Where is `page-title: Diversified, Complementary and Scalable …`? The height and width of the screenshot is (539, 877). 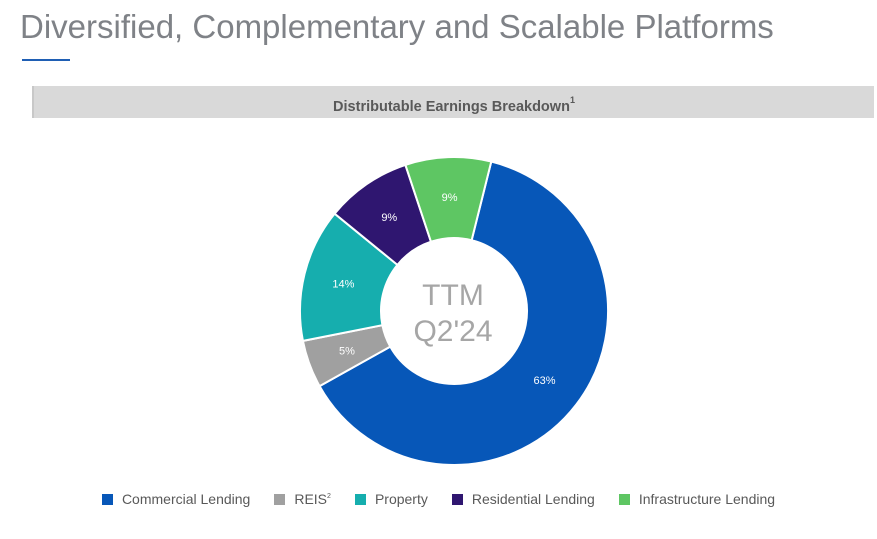 page-title: Diversified, Complementary and Scalable … is located at coordinates (397, 26).